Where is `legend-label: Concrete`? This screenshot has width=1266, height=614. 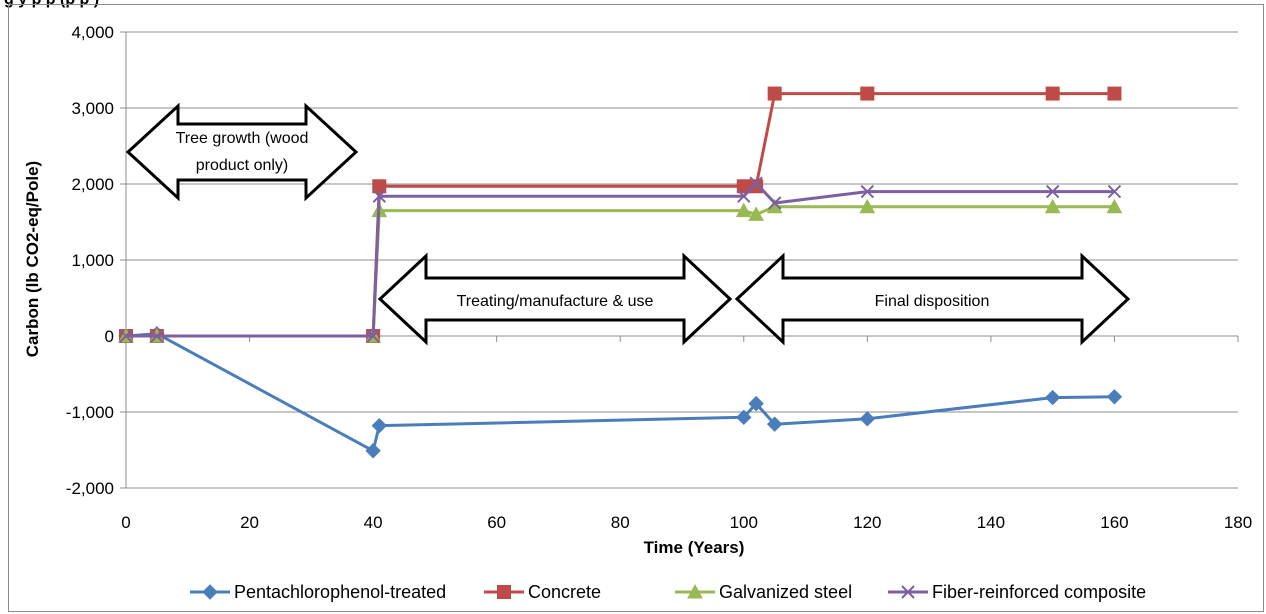 legend-label: Concrete is located at coordinates (564, 592).